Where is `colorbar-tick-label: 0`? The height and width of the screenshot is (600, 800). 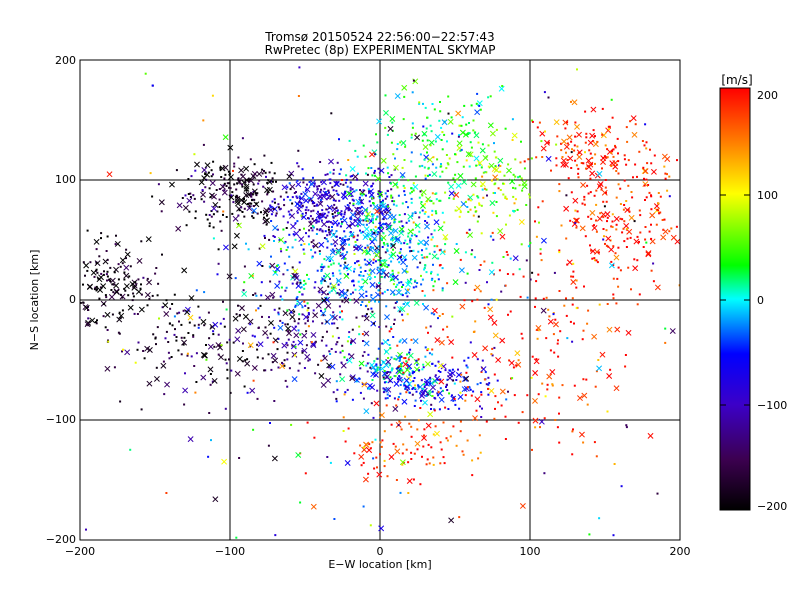
colorbar-tick-label: 0 is located at coordinates (760, 300).